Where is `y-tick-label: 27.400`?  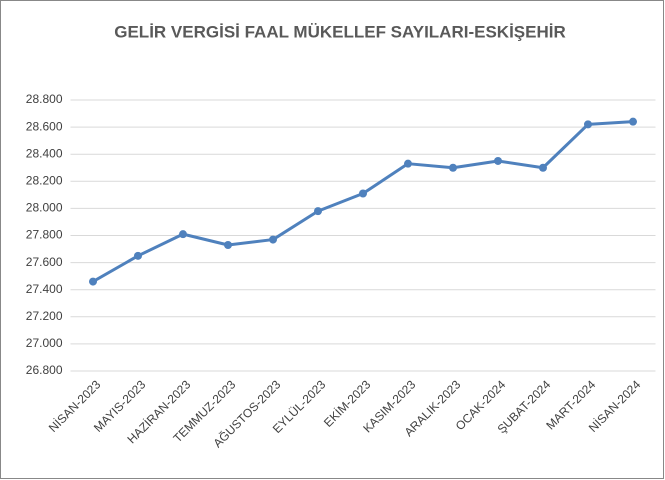
y-tick-label: 27.400 is located at coordinates (44, 289).